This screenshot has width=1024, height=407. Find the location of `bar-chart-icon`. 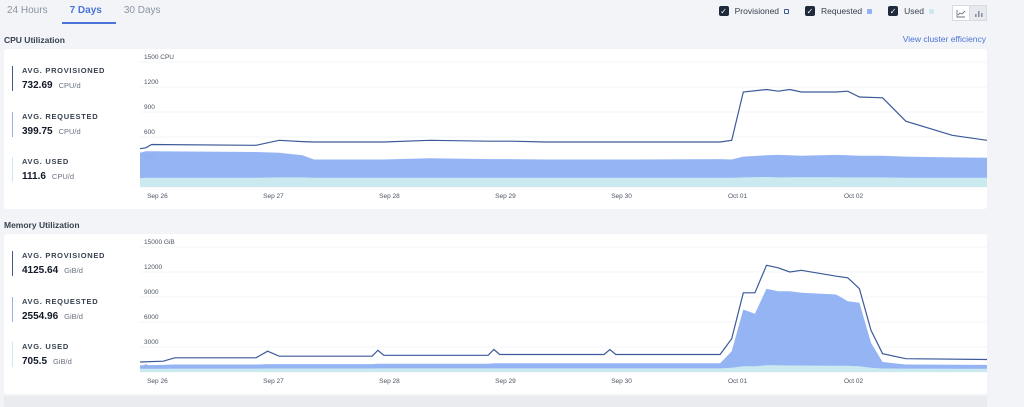

bar-chart-icon is located at coordinates (979, 13).